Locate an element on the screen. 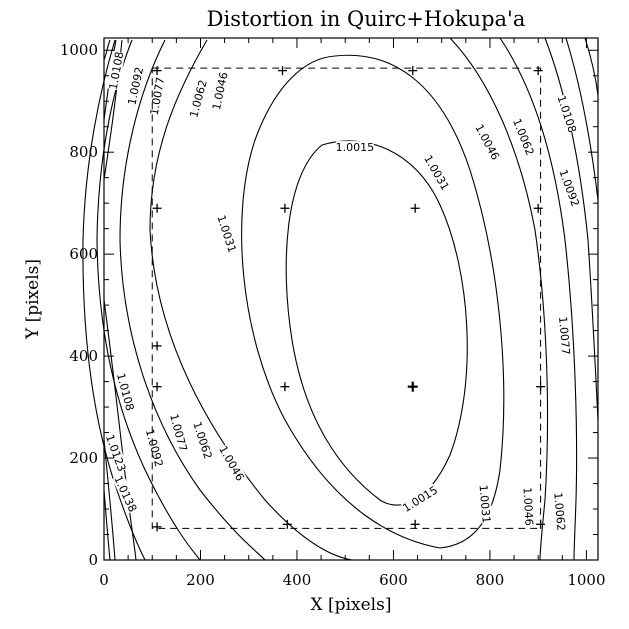  y-tick-label: 800 is located at coordinates (83, 152).